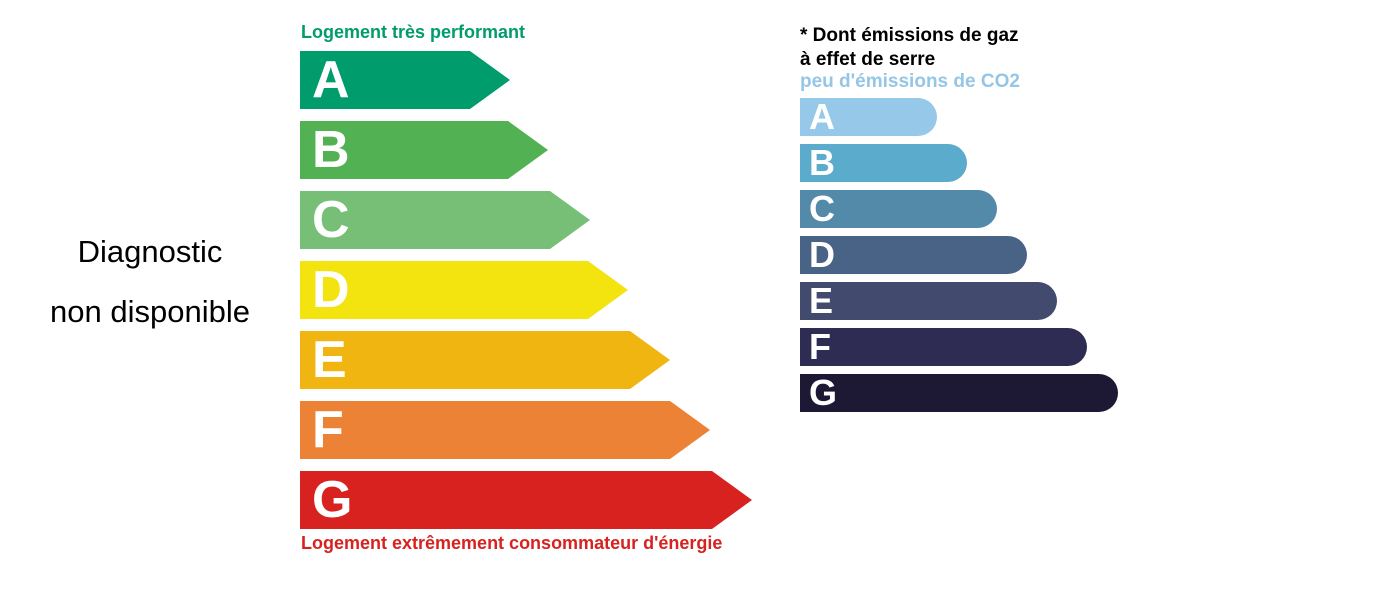  What do you see at coordinates (328, 430) in the screenshot?
I see `energy-bar-letter-f: F` at bounding box center [328, 430].